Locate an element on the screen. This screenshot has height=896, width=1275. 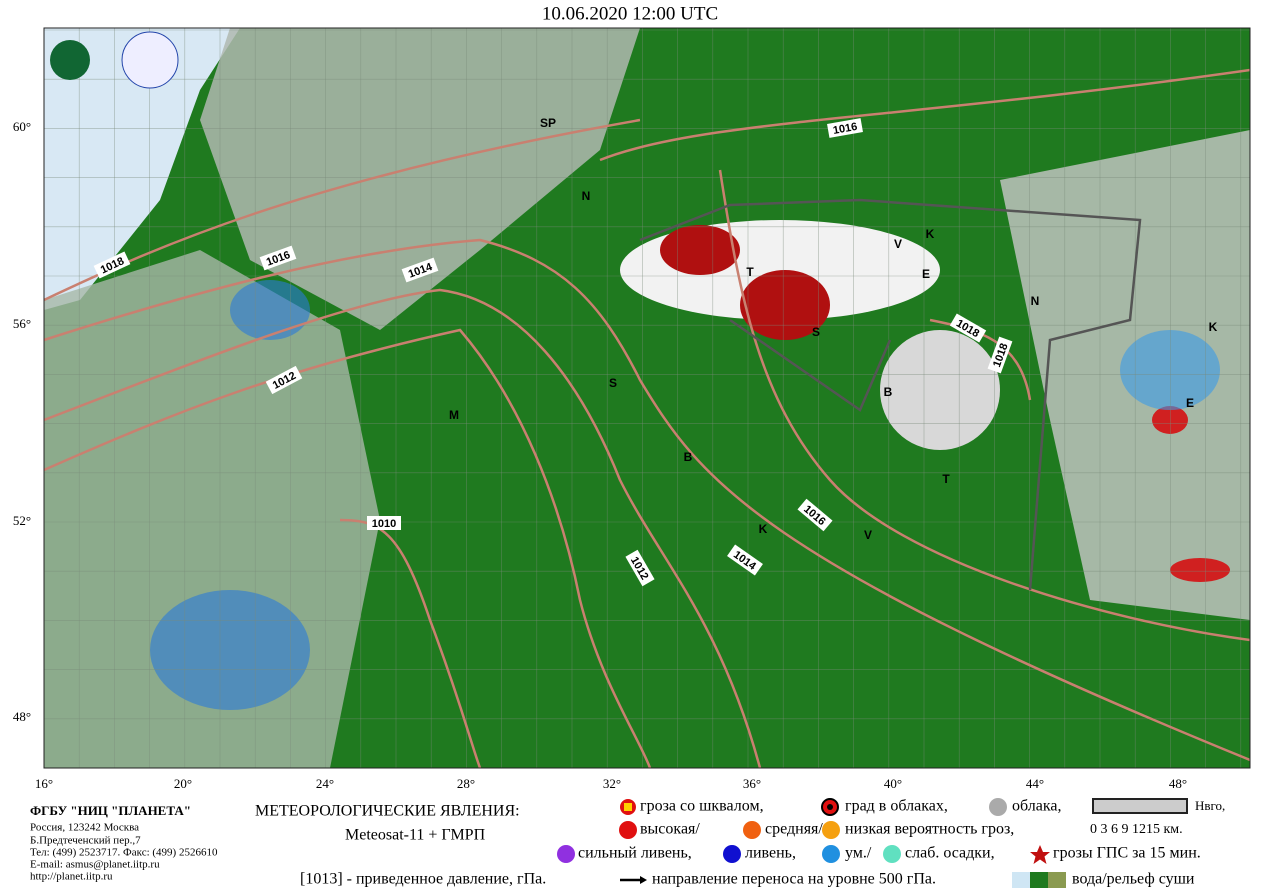
legend-item: слаб. осадки, is located at coordinates (950, 853).